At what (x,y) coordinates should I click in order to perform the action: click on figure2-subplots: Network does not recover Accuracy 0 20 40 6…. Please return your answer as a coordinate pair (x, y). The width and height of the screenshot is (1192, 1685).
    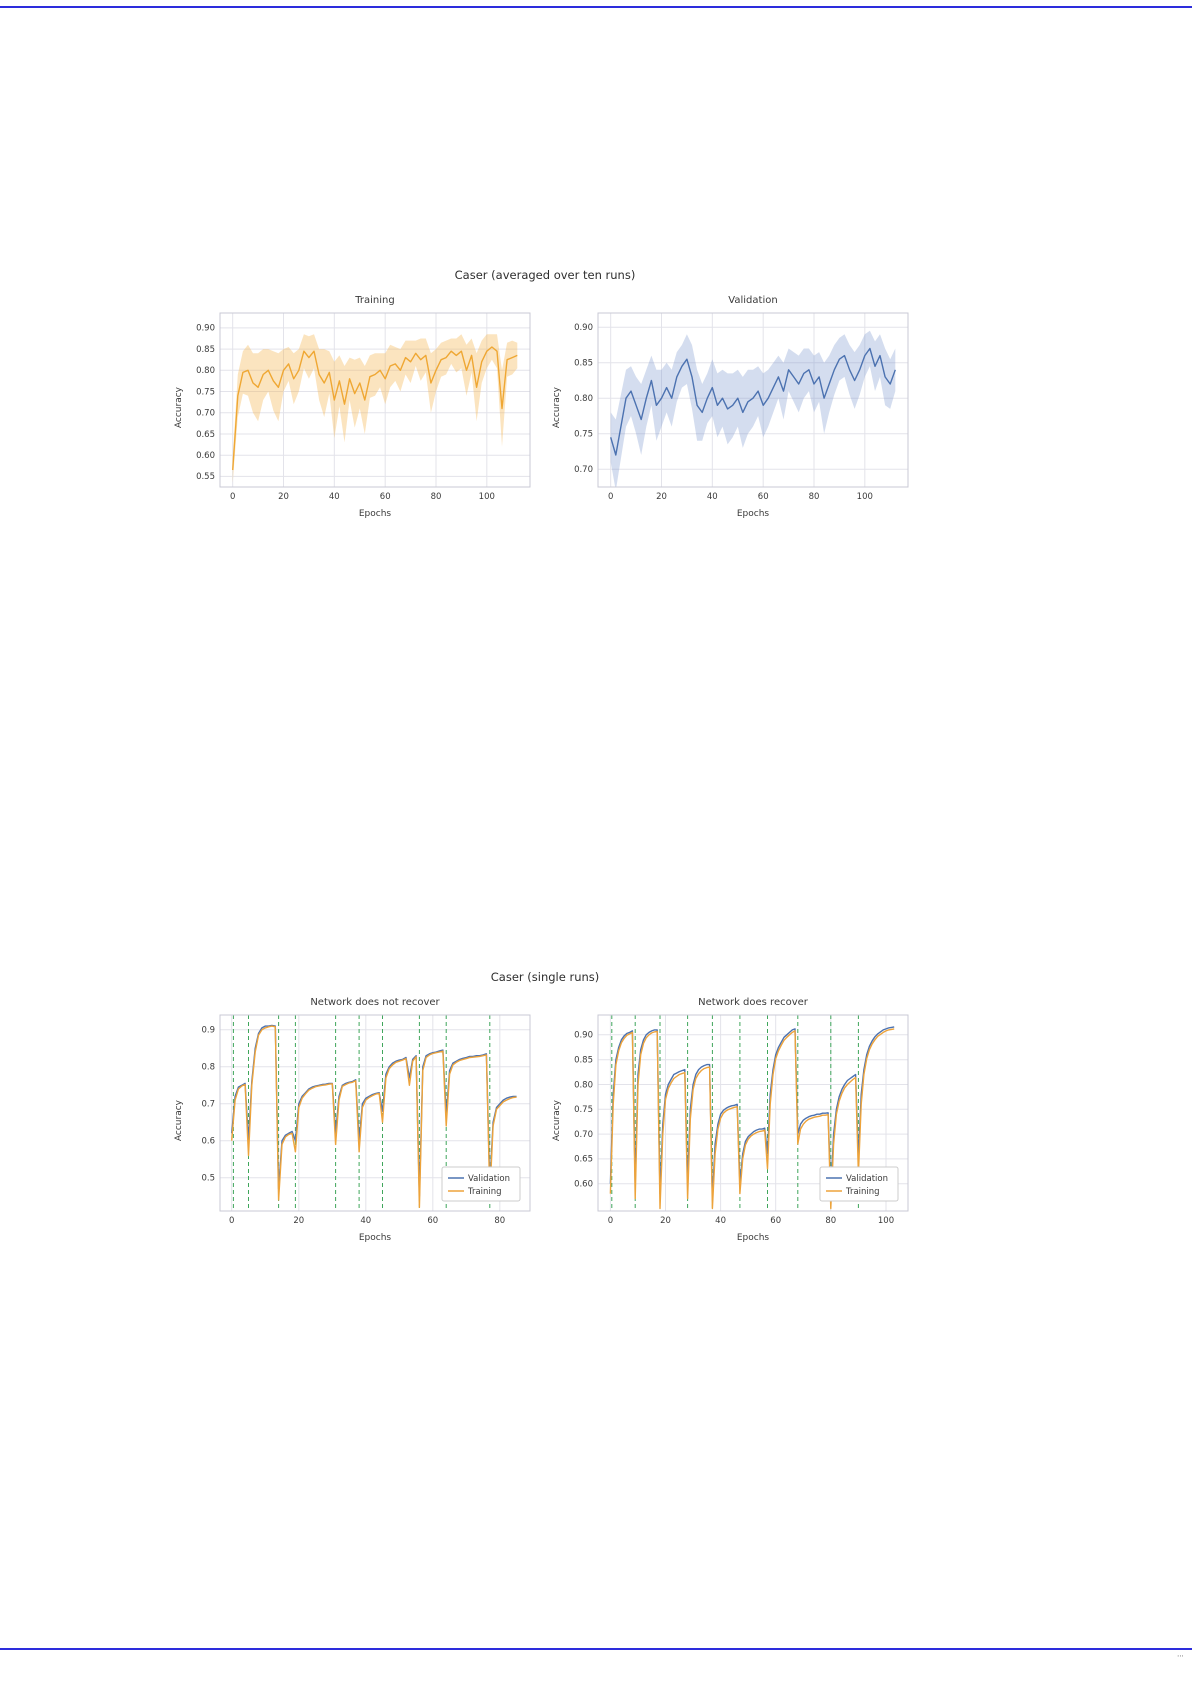
    Looking at the image, I should click on (545, 1120).